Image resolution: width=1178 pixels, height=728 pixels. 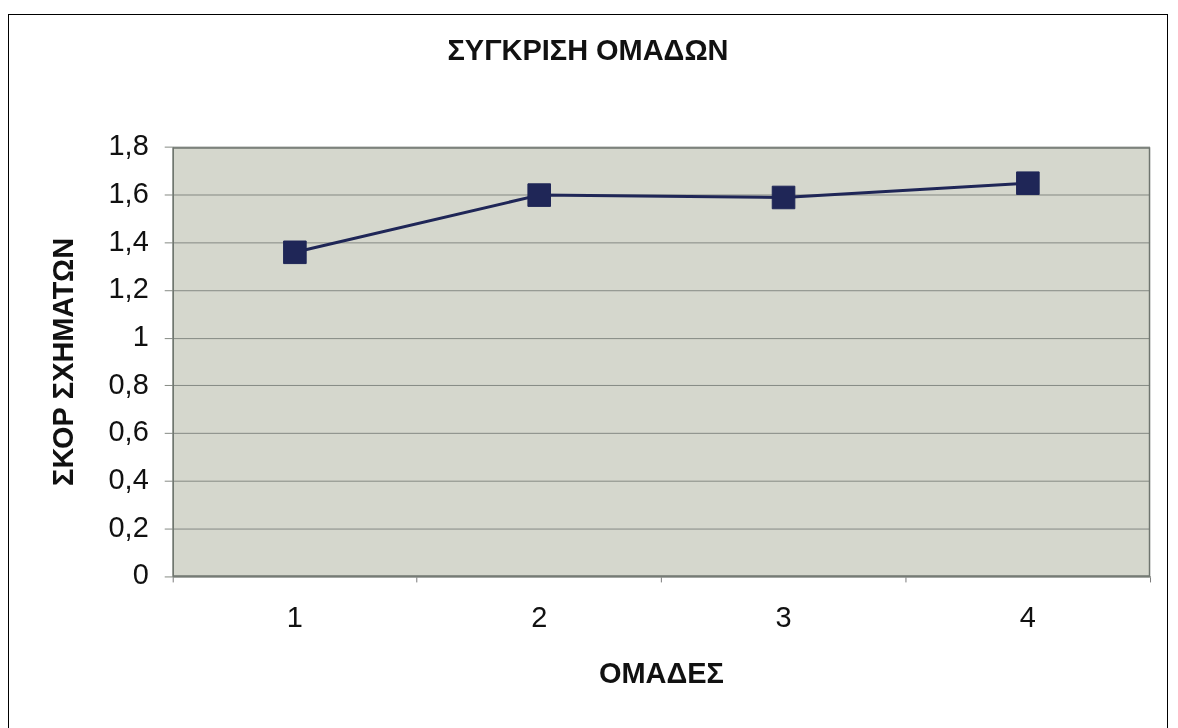 What do you see at coordinates (1027, 616) in the screenshot?
I see `x-tick-label: 4` at bounding box center [1027, 616].